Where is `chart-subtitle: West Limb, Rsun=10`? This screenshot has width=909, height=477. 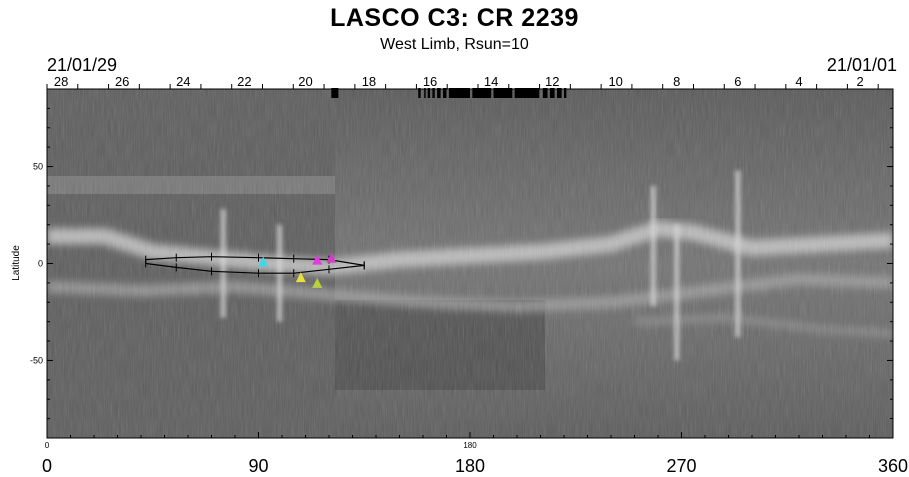
chart-subtitle: West Limb, Rsun=10 is located at coordinates (454, 44).